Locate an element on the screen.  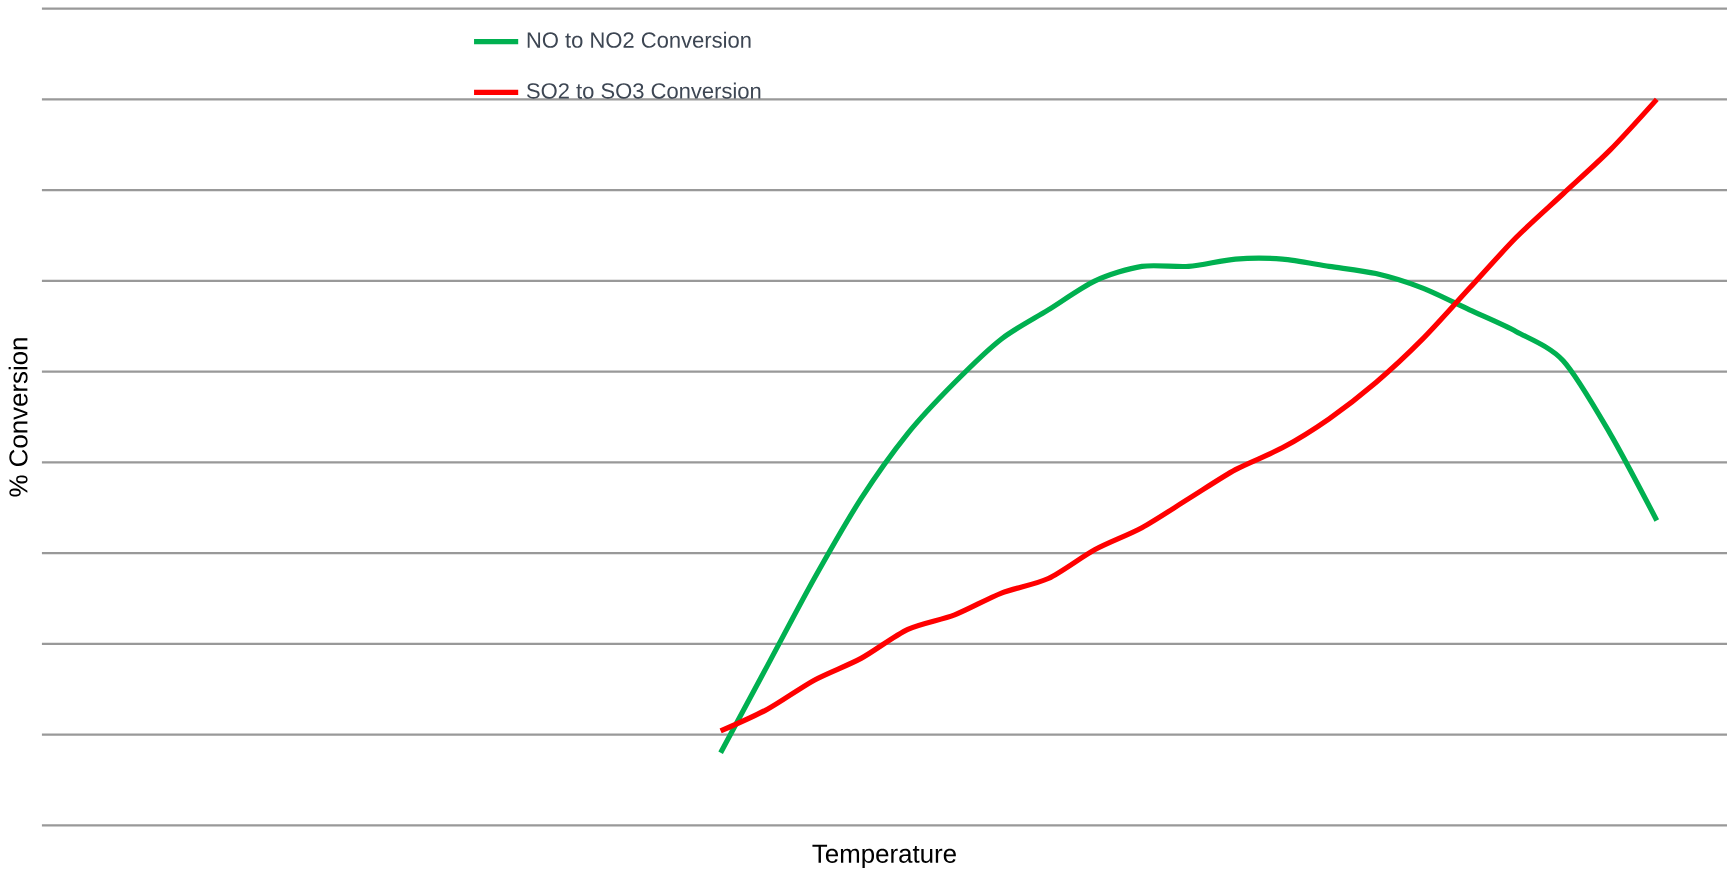
legend-label: NO to NO2 Conversion is located at coordinates (639, 40).